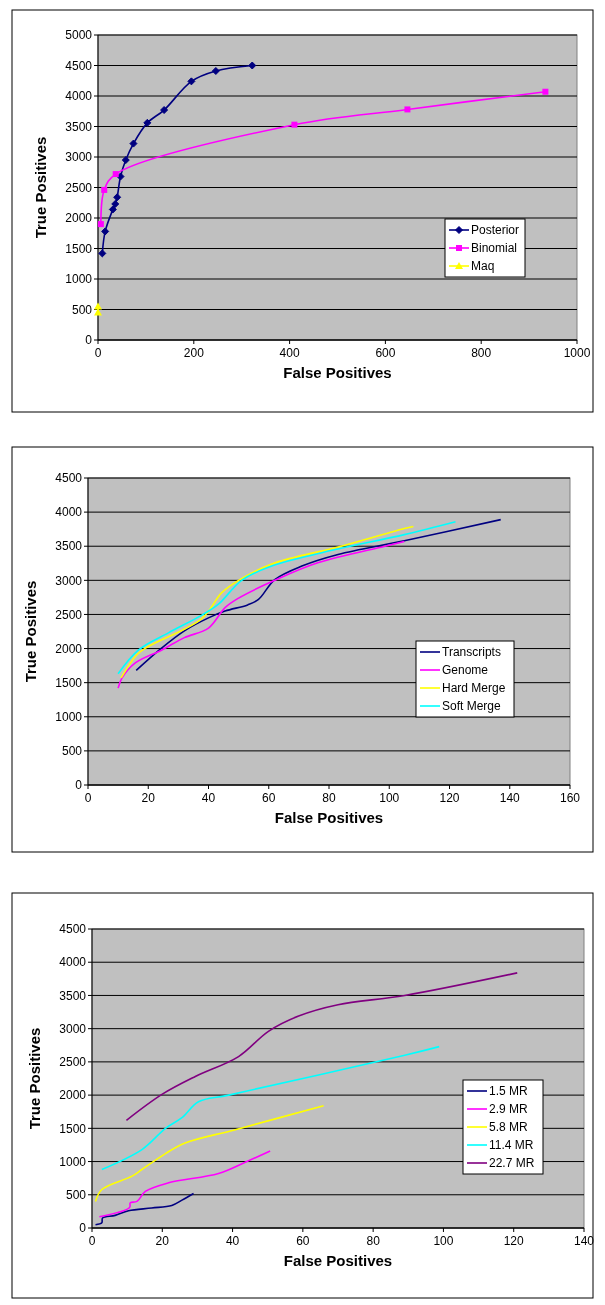 This screenshot has width=605, height=1305. What do you see at coordinates (483, 266) in the screenshot?
I see `legend-label: Maq` at bounding box center [483, 266].